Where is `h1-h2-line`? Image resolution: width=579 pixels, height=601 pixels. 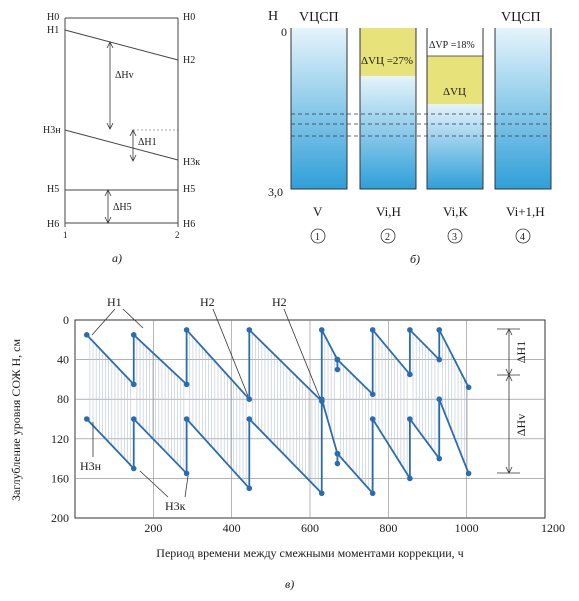
h1-h2-line is located at coordinates (121, 45).